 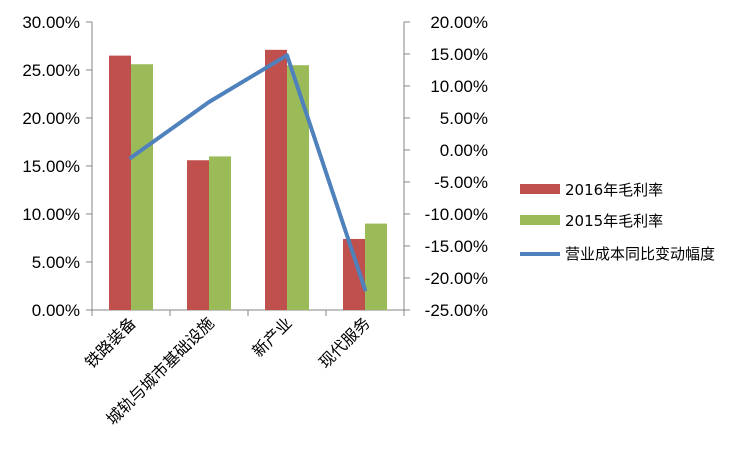 What do you see at coordinates (56, 310) in the screenshot?
I see `left-tick-label: 0.00%` at bounding box center [56, 310].